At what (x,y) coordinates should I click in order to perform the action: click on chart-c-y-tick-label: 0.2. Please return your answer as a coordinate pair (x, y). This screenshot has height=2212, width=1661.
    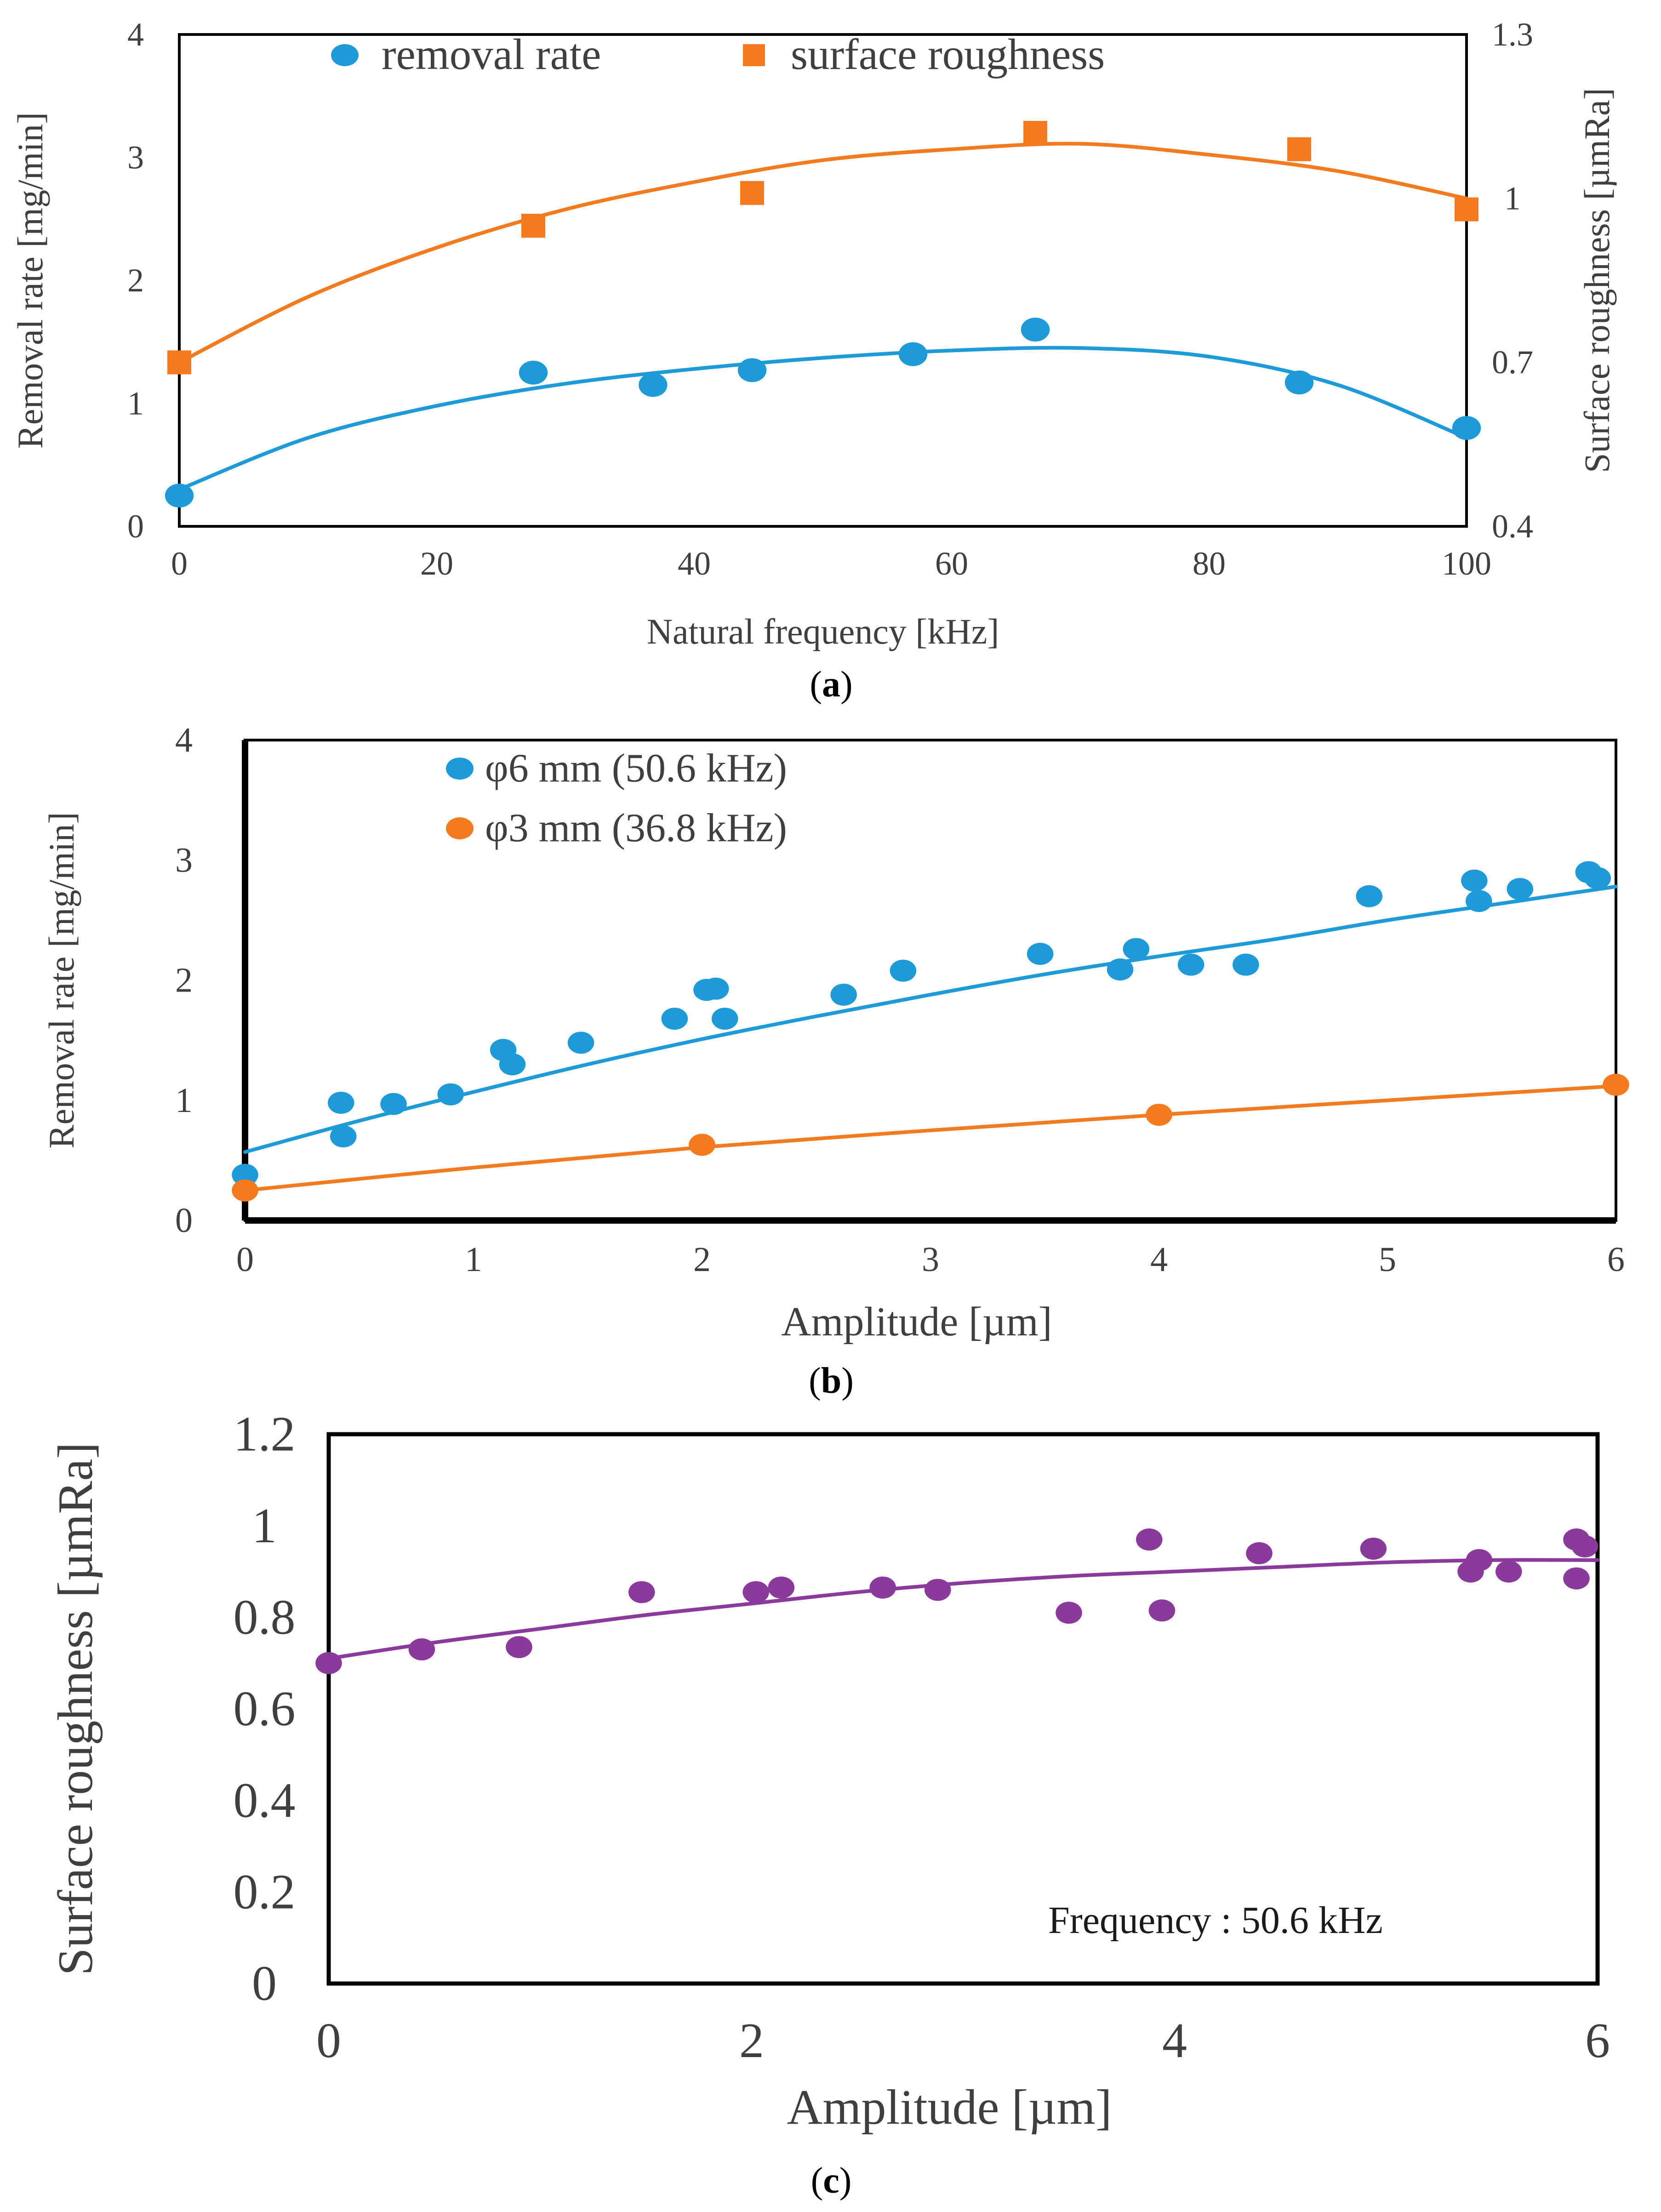
    Looking at the image, I should click on (265, 1891).